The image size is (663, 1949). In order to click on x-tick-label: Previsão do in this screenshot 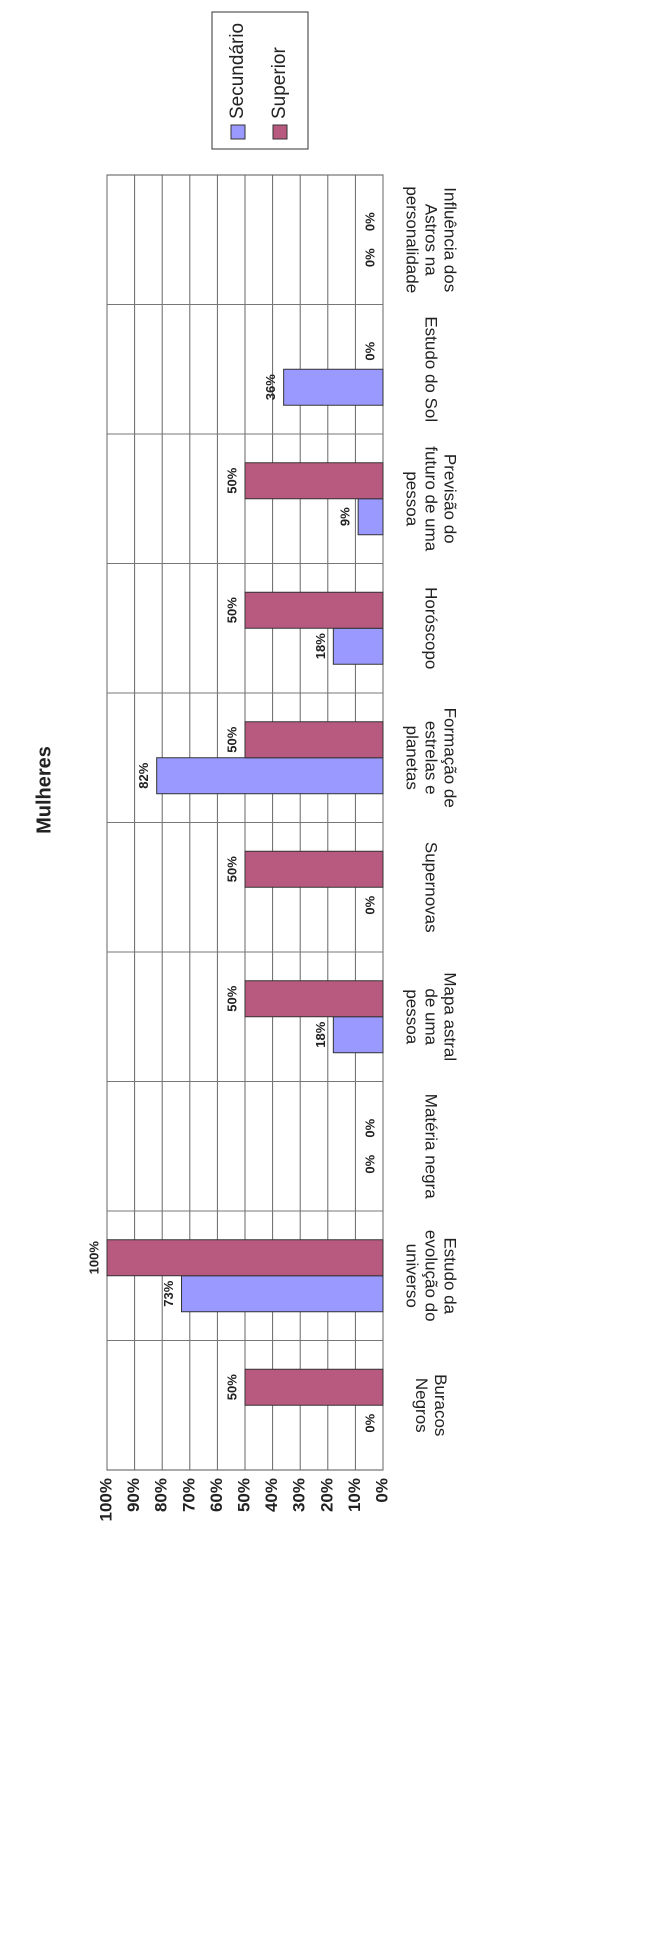, I will do `click(450, 499)`.